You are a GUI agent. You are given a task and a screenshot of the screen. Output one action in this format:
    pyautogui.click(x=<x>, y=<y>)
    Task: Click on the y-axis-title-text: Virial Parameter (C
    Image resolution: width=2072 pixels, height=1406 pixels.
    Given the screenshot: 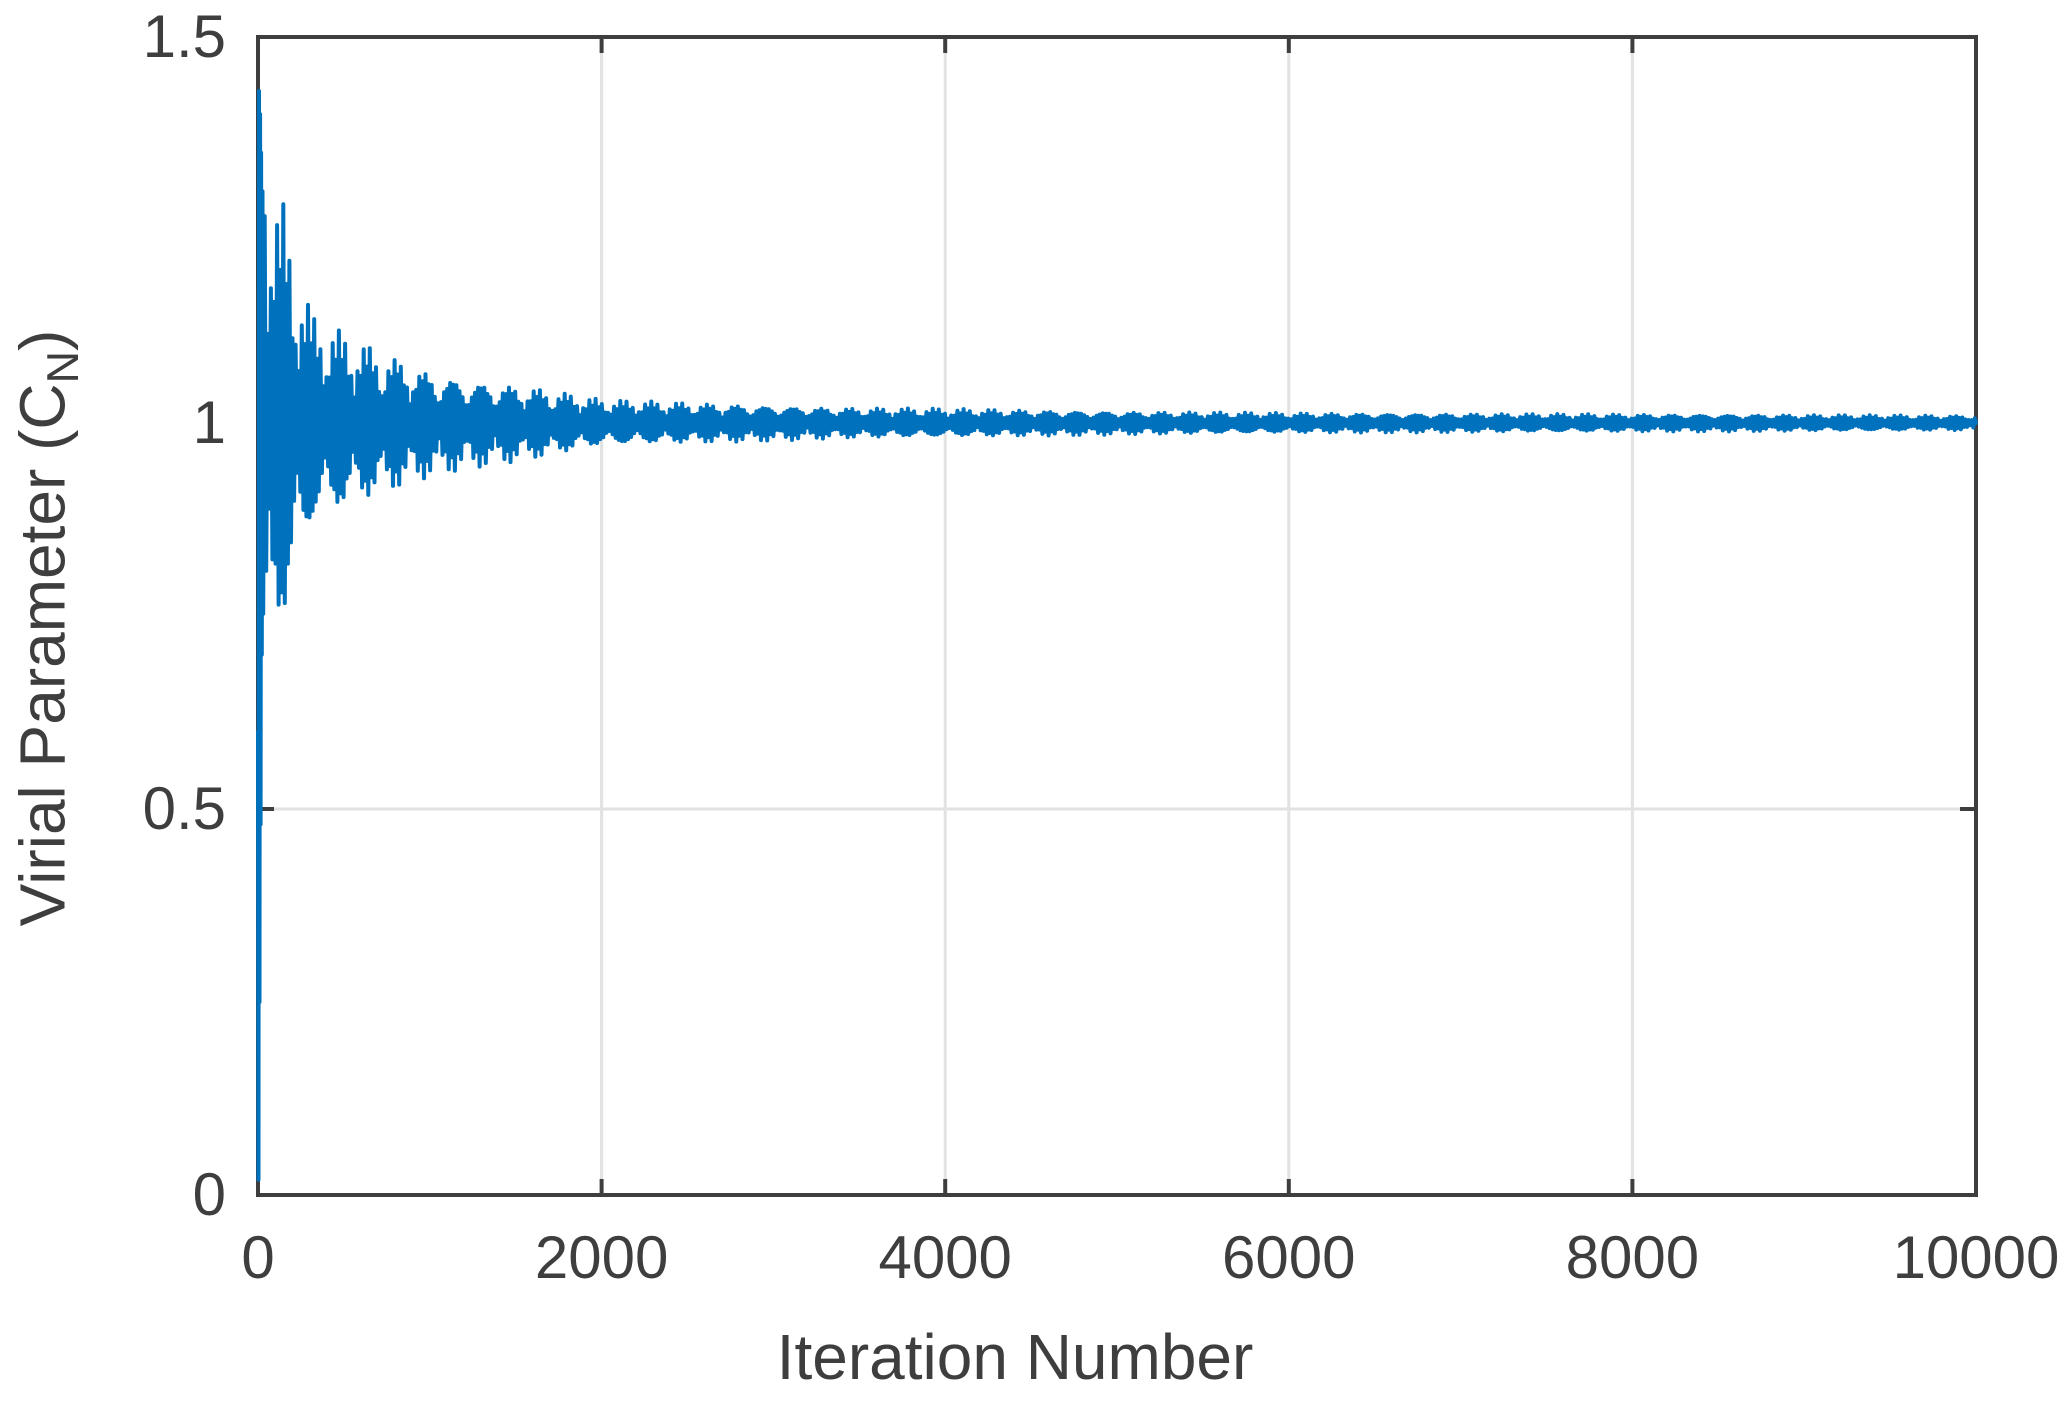 What is the action you would take?
    pyautogui.click(x=42, y=655)
    